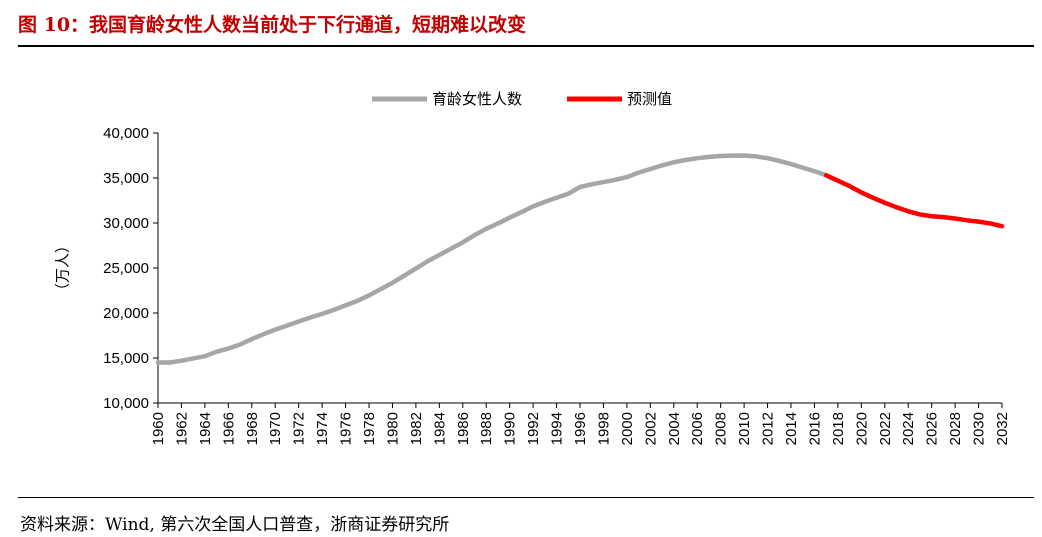  What do you see at coordinates (158, 428) in the screenshot?
I see `x-tick-label: 1960` at bounding box center [158, 428].